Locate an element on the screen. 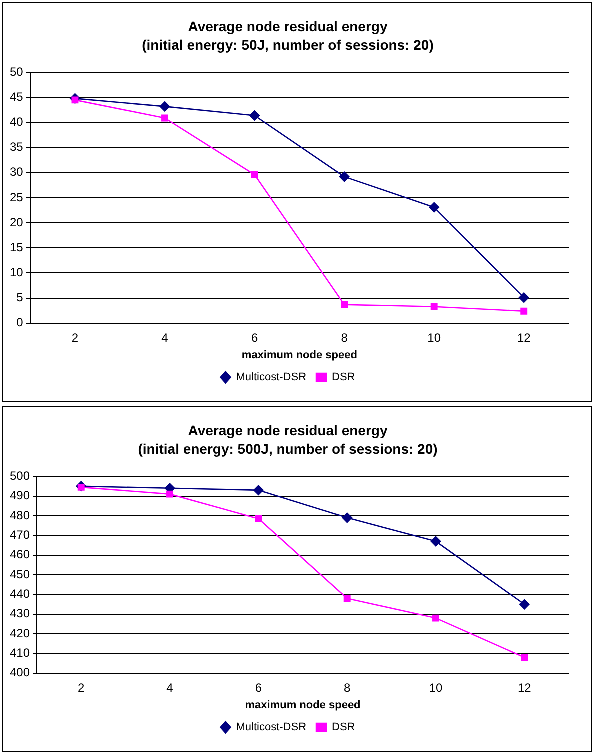 This screenshot has width=597, height=754. y-tick-label: 490 is located at coordinates (20, 495).